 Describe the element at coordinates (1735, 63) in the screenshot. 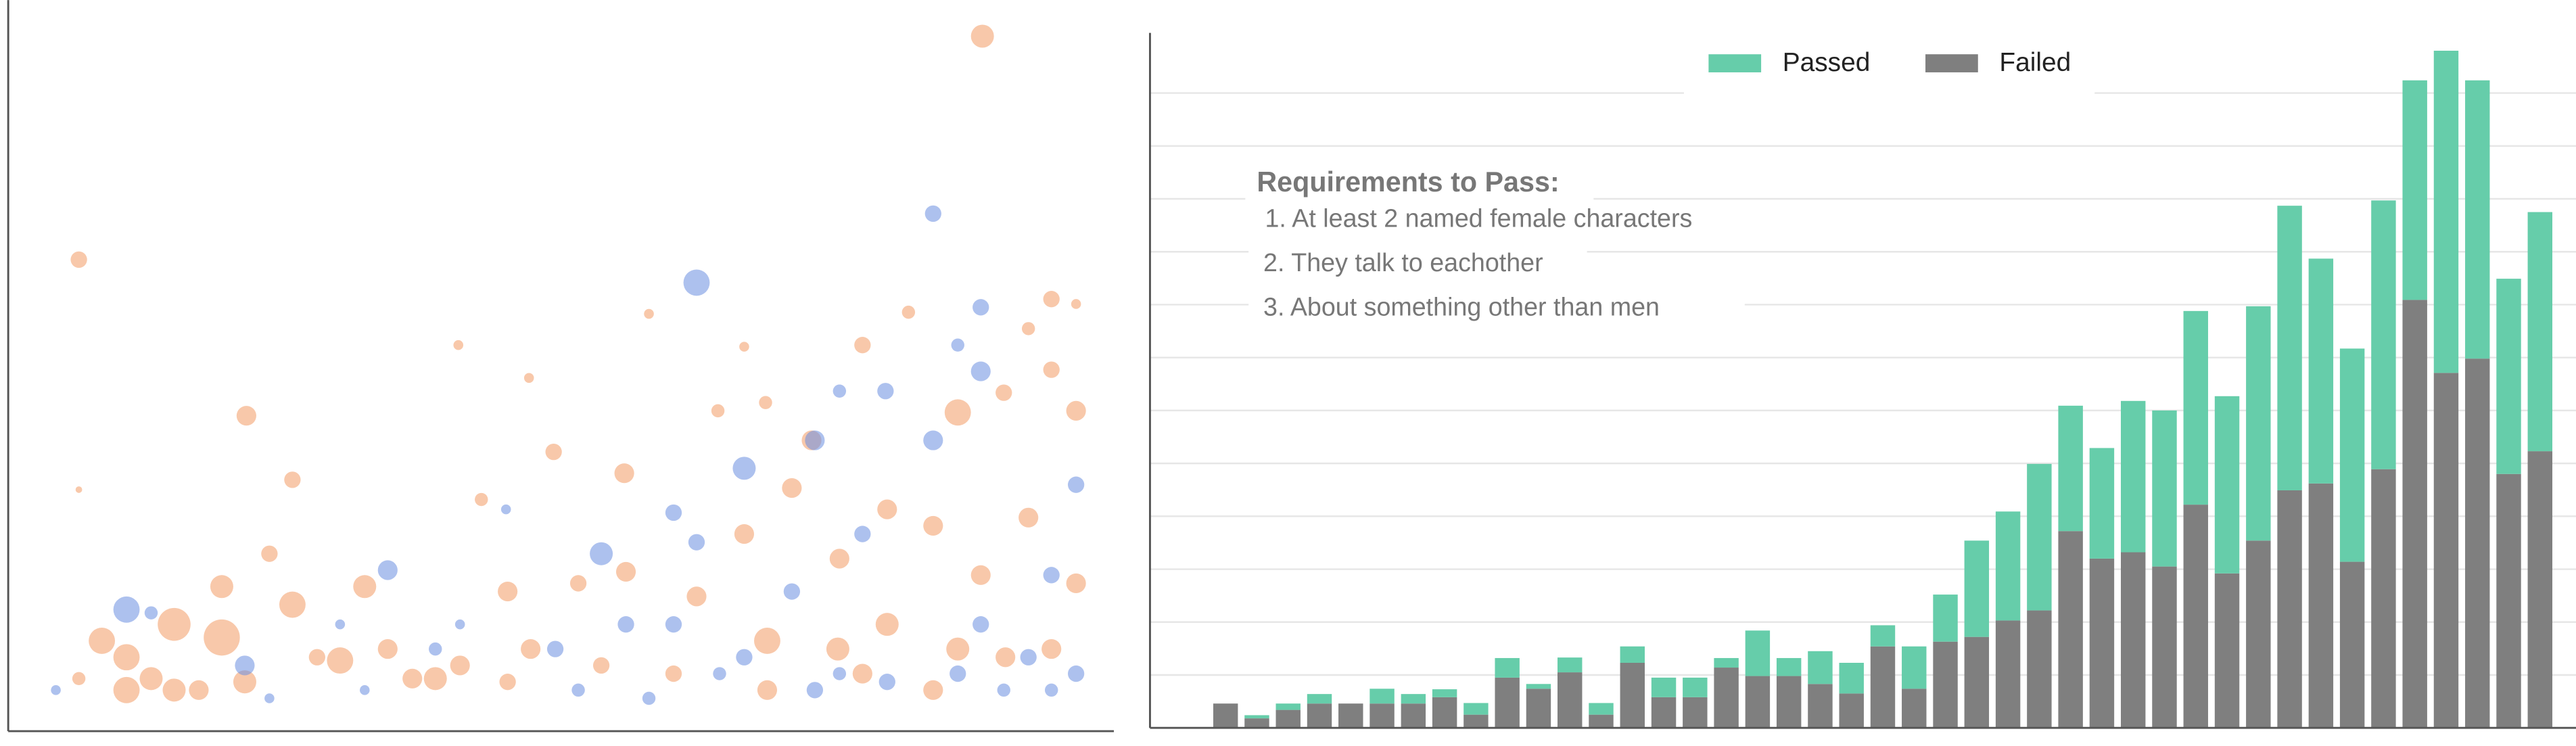

I see `legend-swatch` at that location.